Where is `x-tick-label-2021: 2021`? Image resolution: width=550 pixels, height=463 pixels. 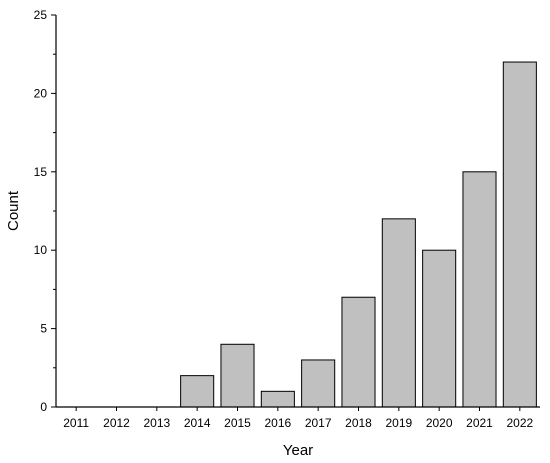 x-tick-label-2021: 2021 is located at coordinates (479, 423).